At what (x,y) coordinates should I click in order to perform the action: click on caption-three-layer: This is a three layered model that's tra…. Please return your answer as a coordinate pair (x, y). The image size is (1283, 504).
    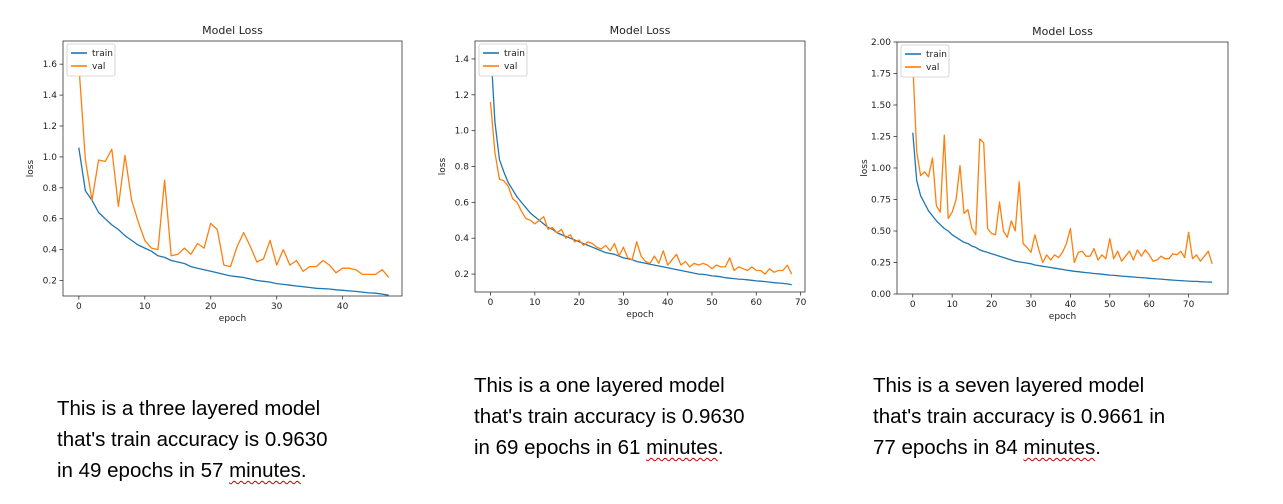
    Looking at the image, I should click on (192, 439).